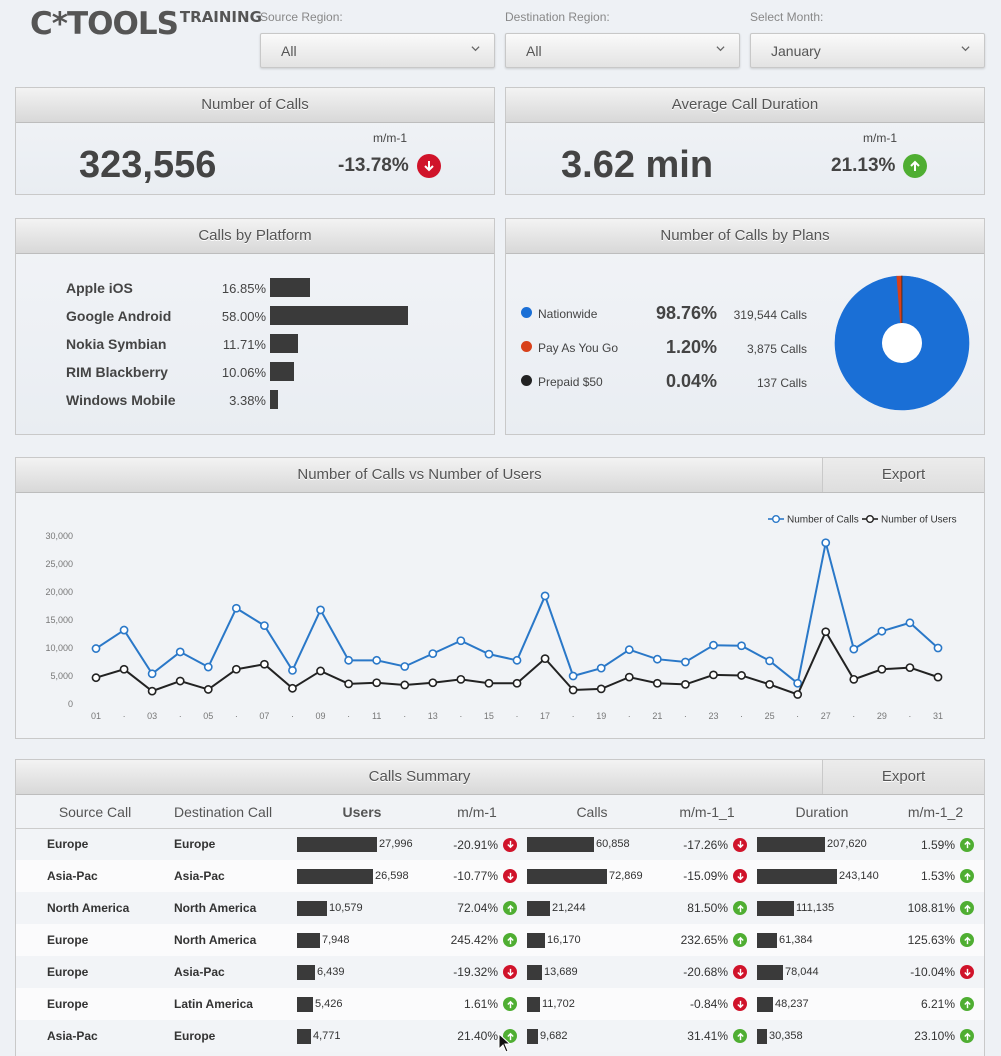  Describe the element at coordinates (704, 940) in the screenshot. I see `mm-value: 232.65%` at that location.